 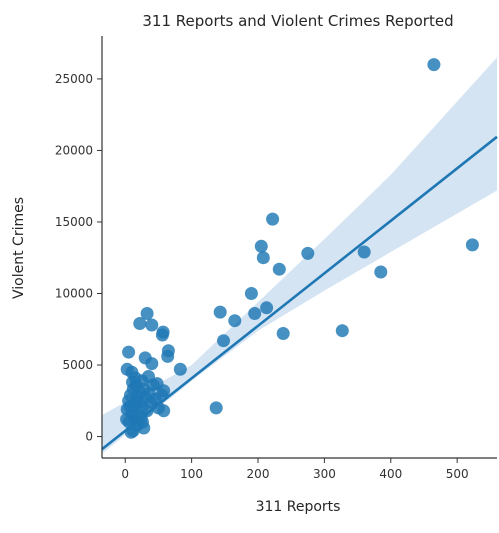 What do you see at coordinates (324, 474) in the screenshot?
I see `x-tick-label-300: 300` at bounding box center [324, 474].